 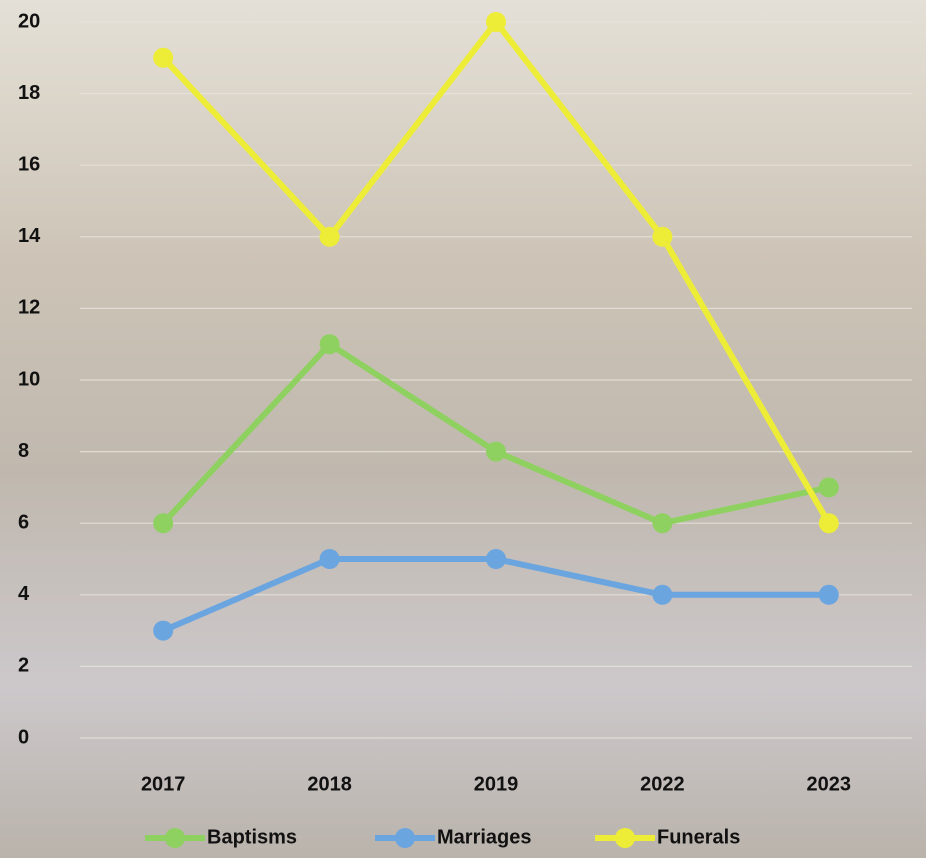 What do you see at coordinates (662, 784) in the screenshot?
I see `x-tick-label: 2022` at bounding box center [662, 784].